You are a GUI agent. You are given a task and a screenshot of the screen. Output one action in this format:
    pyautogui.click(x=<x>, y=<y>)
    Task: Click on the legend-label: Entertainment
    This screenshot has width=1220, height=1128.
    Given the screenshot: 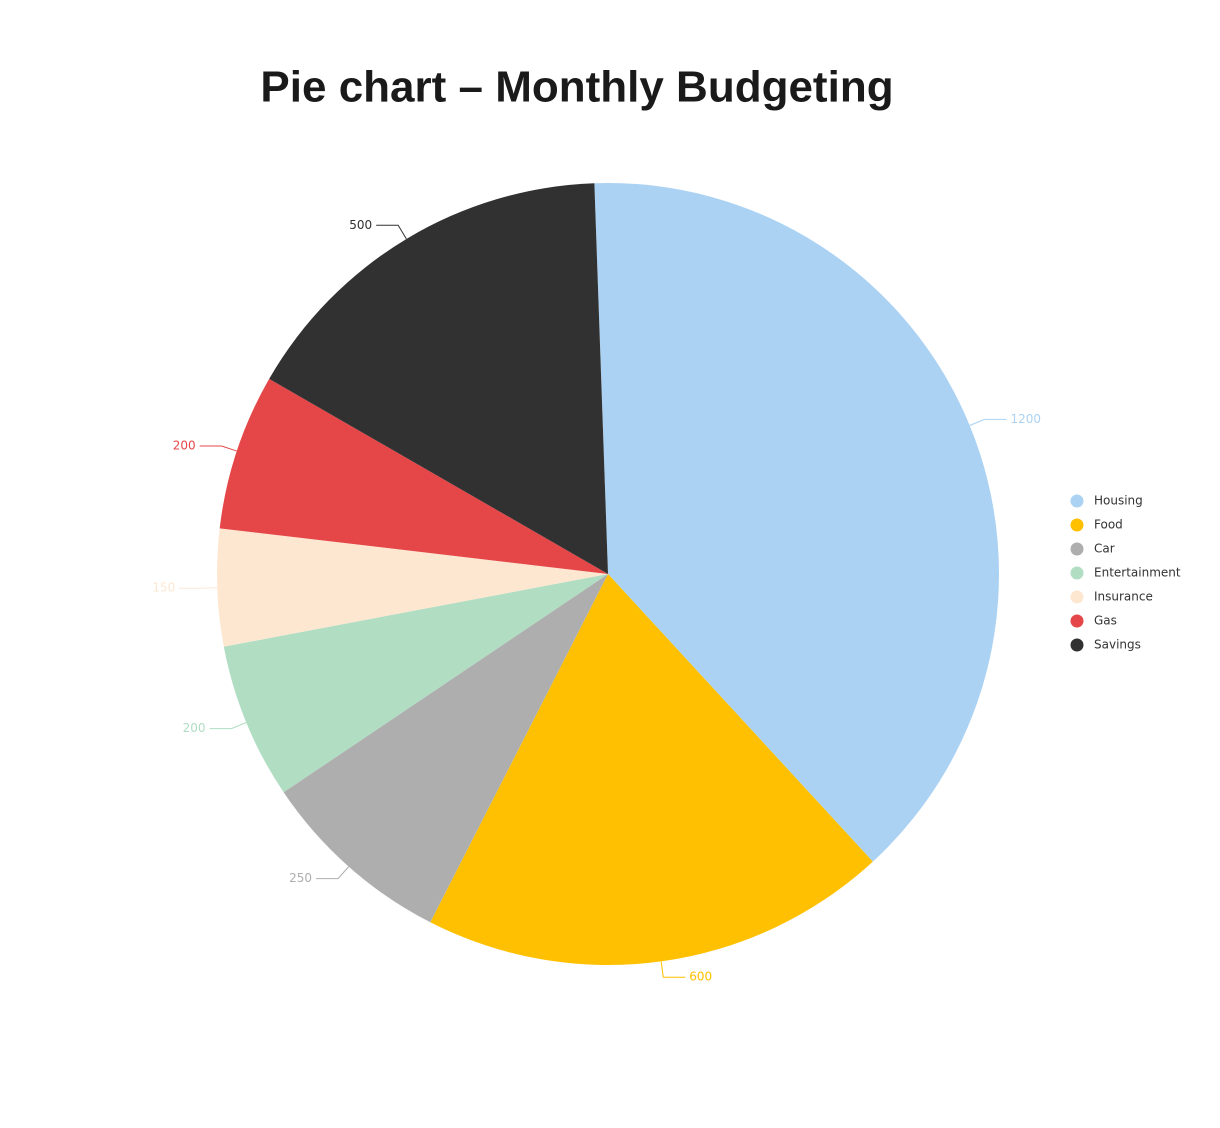 What is the action you would take?
    pyautogui.click(x=1137, y=573)
    